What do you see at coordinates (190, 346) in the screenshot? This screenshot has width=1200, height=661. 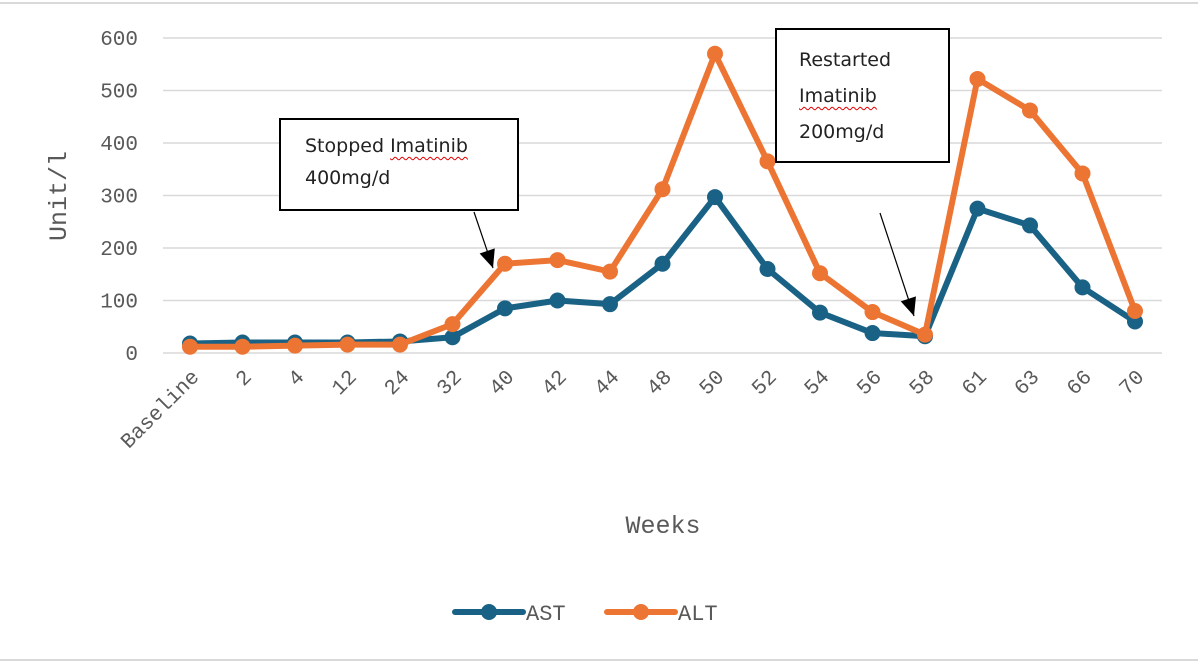 I see `point-alt-Baseline` at bounding box center [190, 346].